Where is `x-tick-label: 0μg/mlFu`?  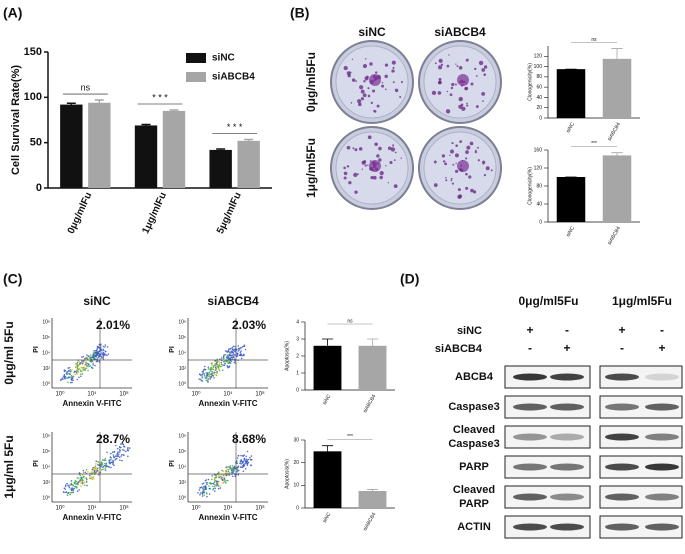
x-tick-label: 0μg/mlFu is located at coordinates (80, 213).